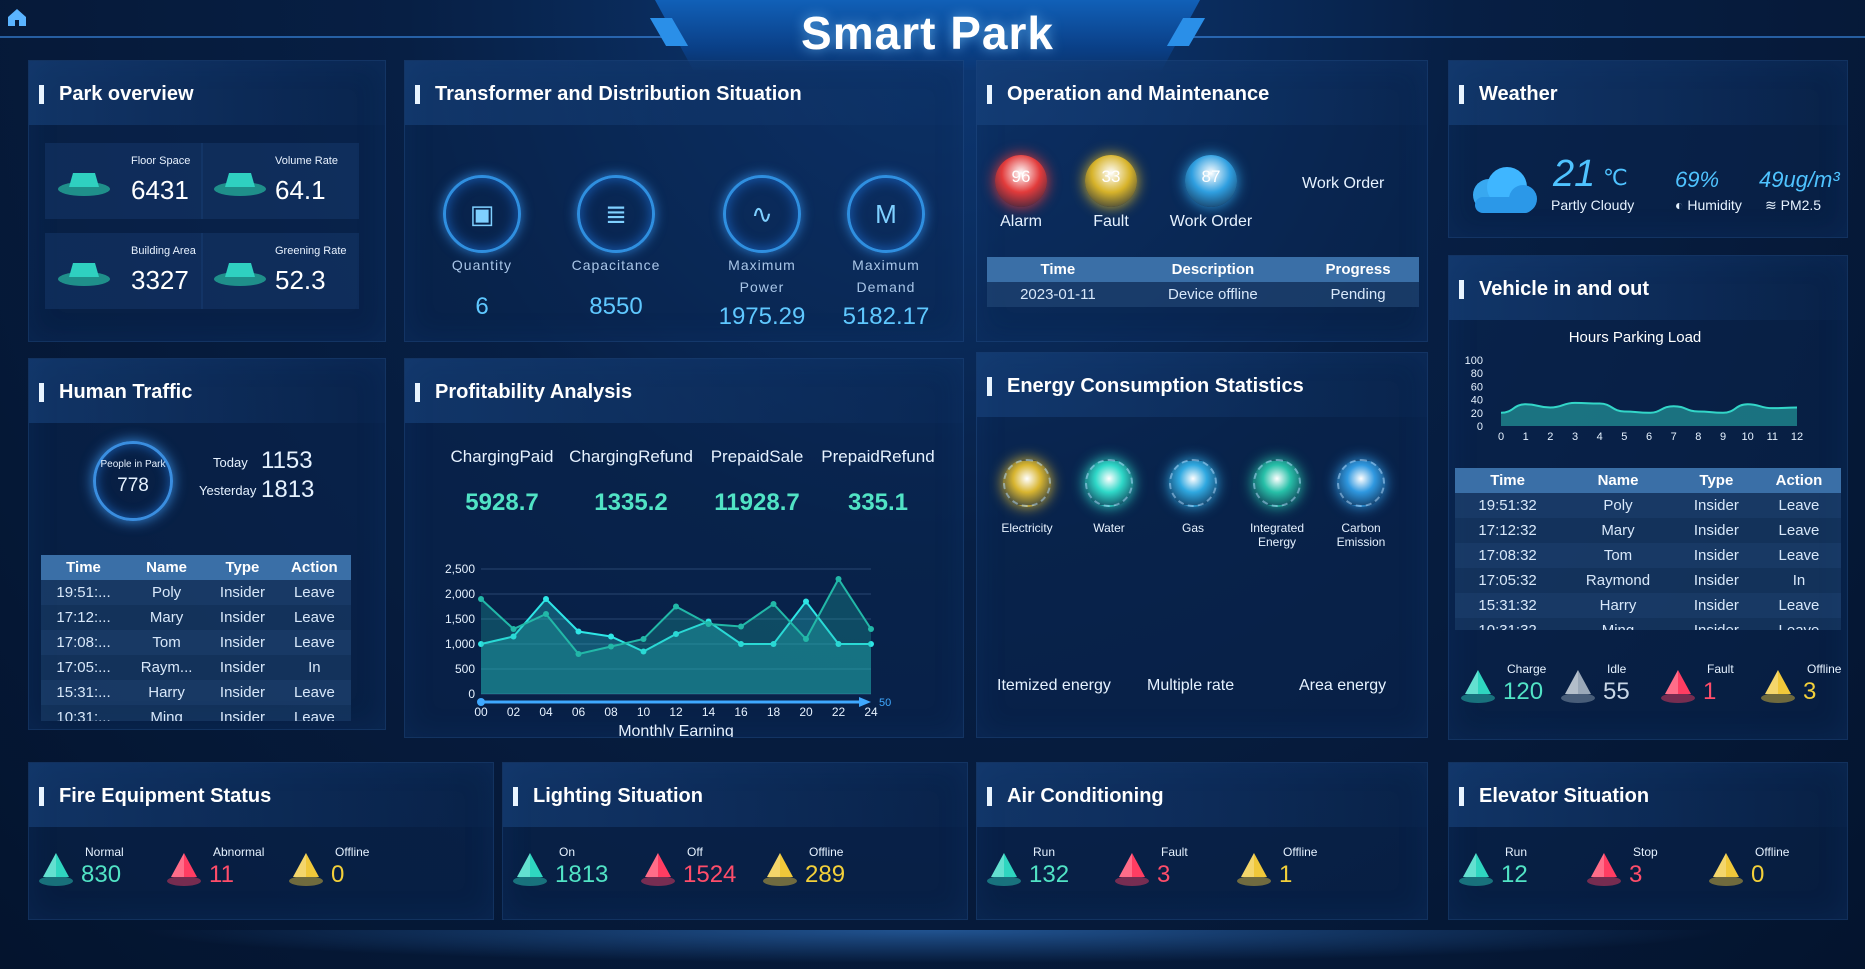  I want to click on table-row: 10:31:... Ming Insider Leave, so click(196, 713).